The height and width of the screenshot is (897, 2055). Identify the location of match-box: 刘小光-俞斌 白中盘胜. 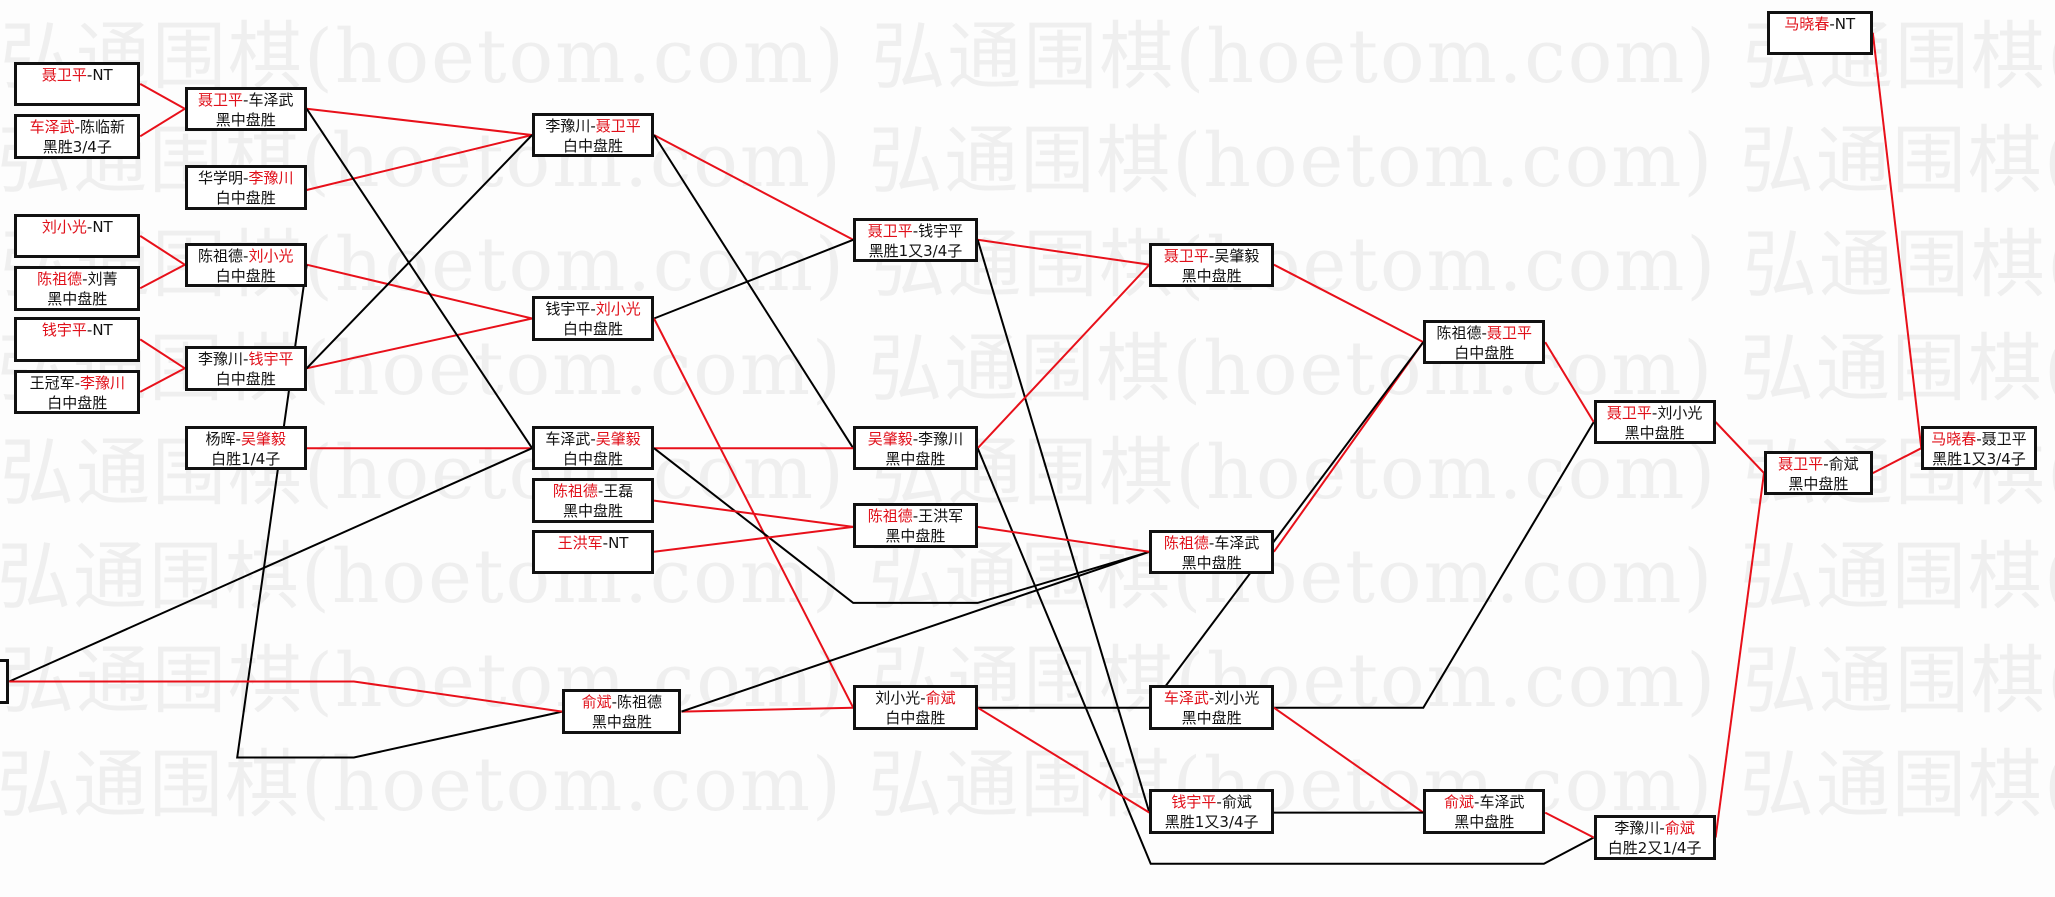
(915, 707).